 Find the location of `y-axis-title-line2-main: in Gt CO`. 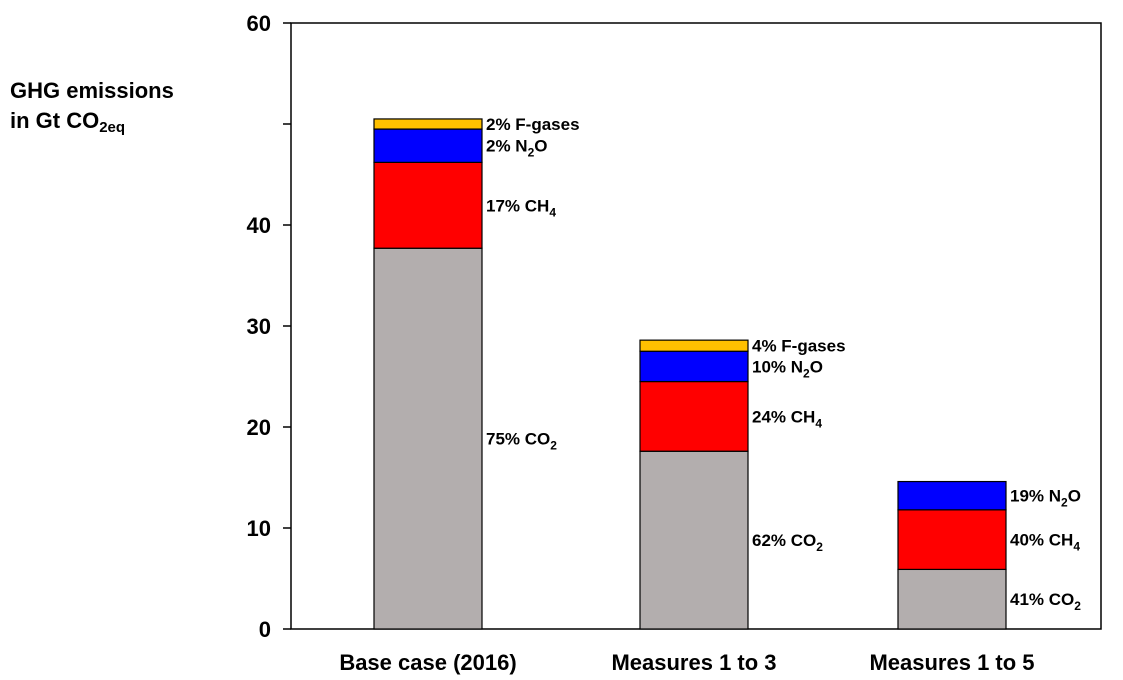

y-axis-title-line2-main: in Gt CO is located at coordinates (55, 120).